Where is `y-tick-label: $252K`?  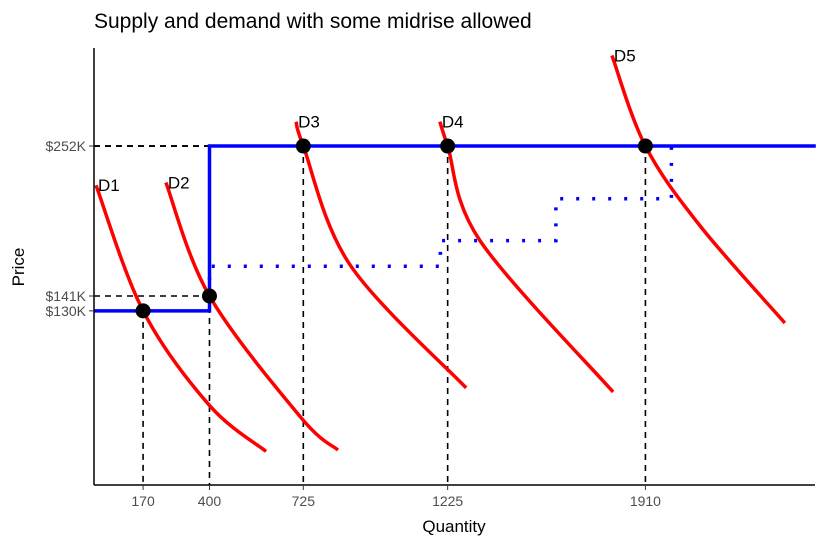
y-tick-label: $252K is located at coordinates (66, 146).